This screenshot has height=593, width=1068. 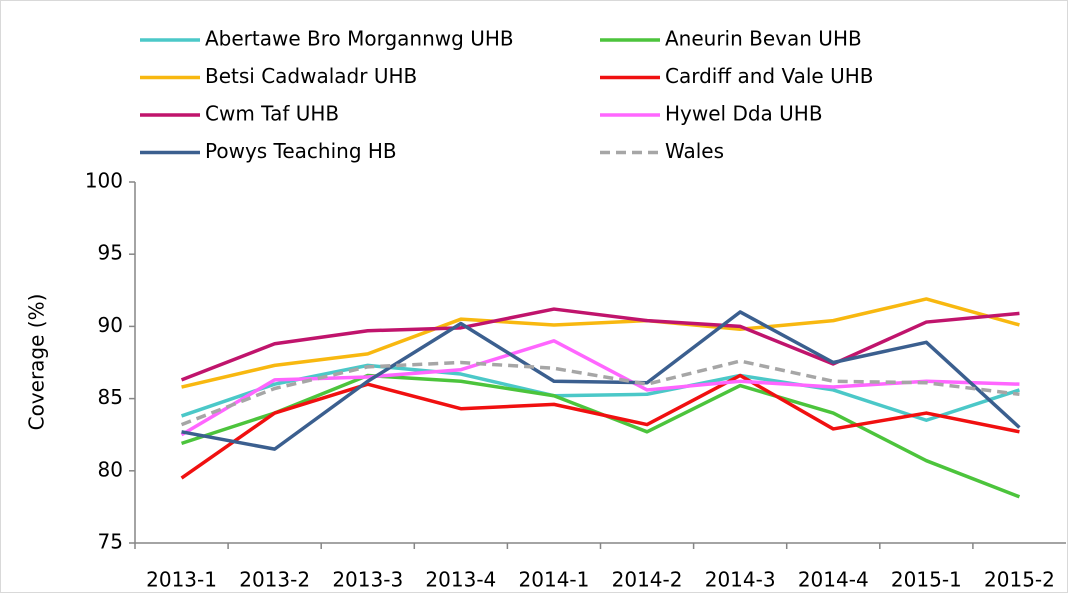 What do you see at coordinates (311, 76) in the screenshot?
I see `legend-label: Betsi Cadwaladr UHB` at bounding box center [311, 76].